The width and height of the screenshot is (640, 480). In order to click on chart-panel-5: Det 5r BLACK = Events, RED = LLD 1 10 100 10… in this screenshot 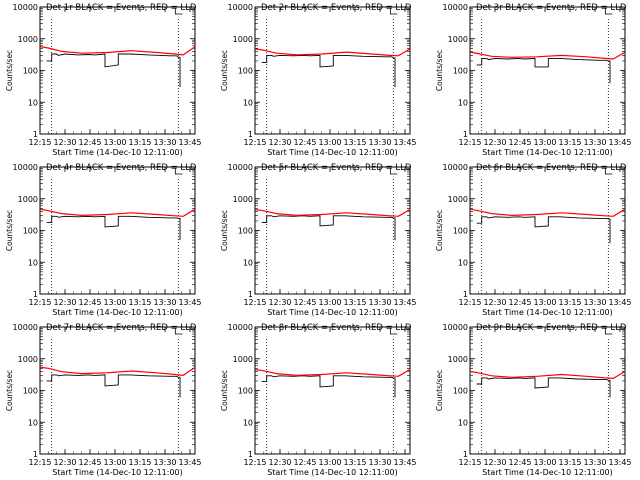, I will do `click(318, 240)`.